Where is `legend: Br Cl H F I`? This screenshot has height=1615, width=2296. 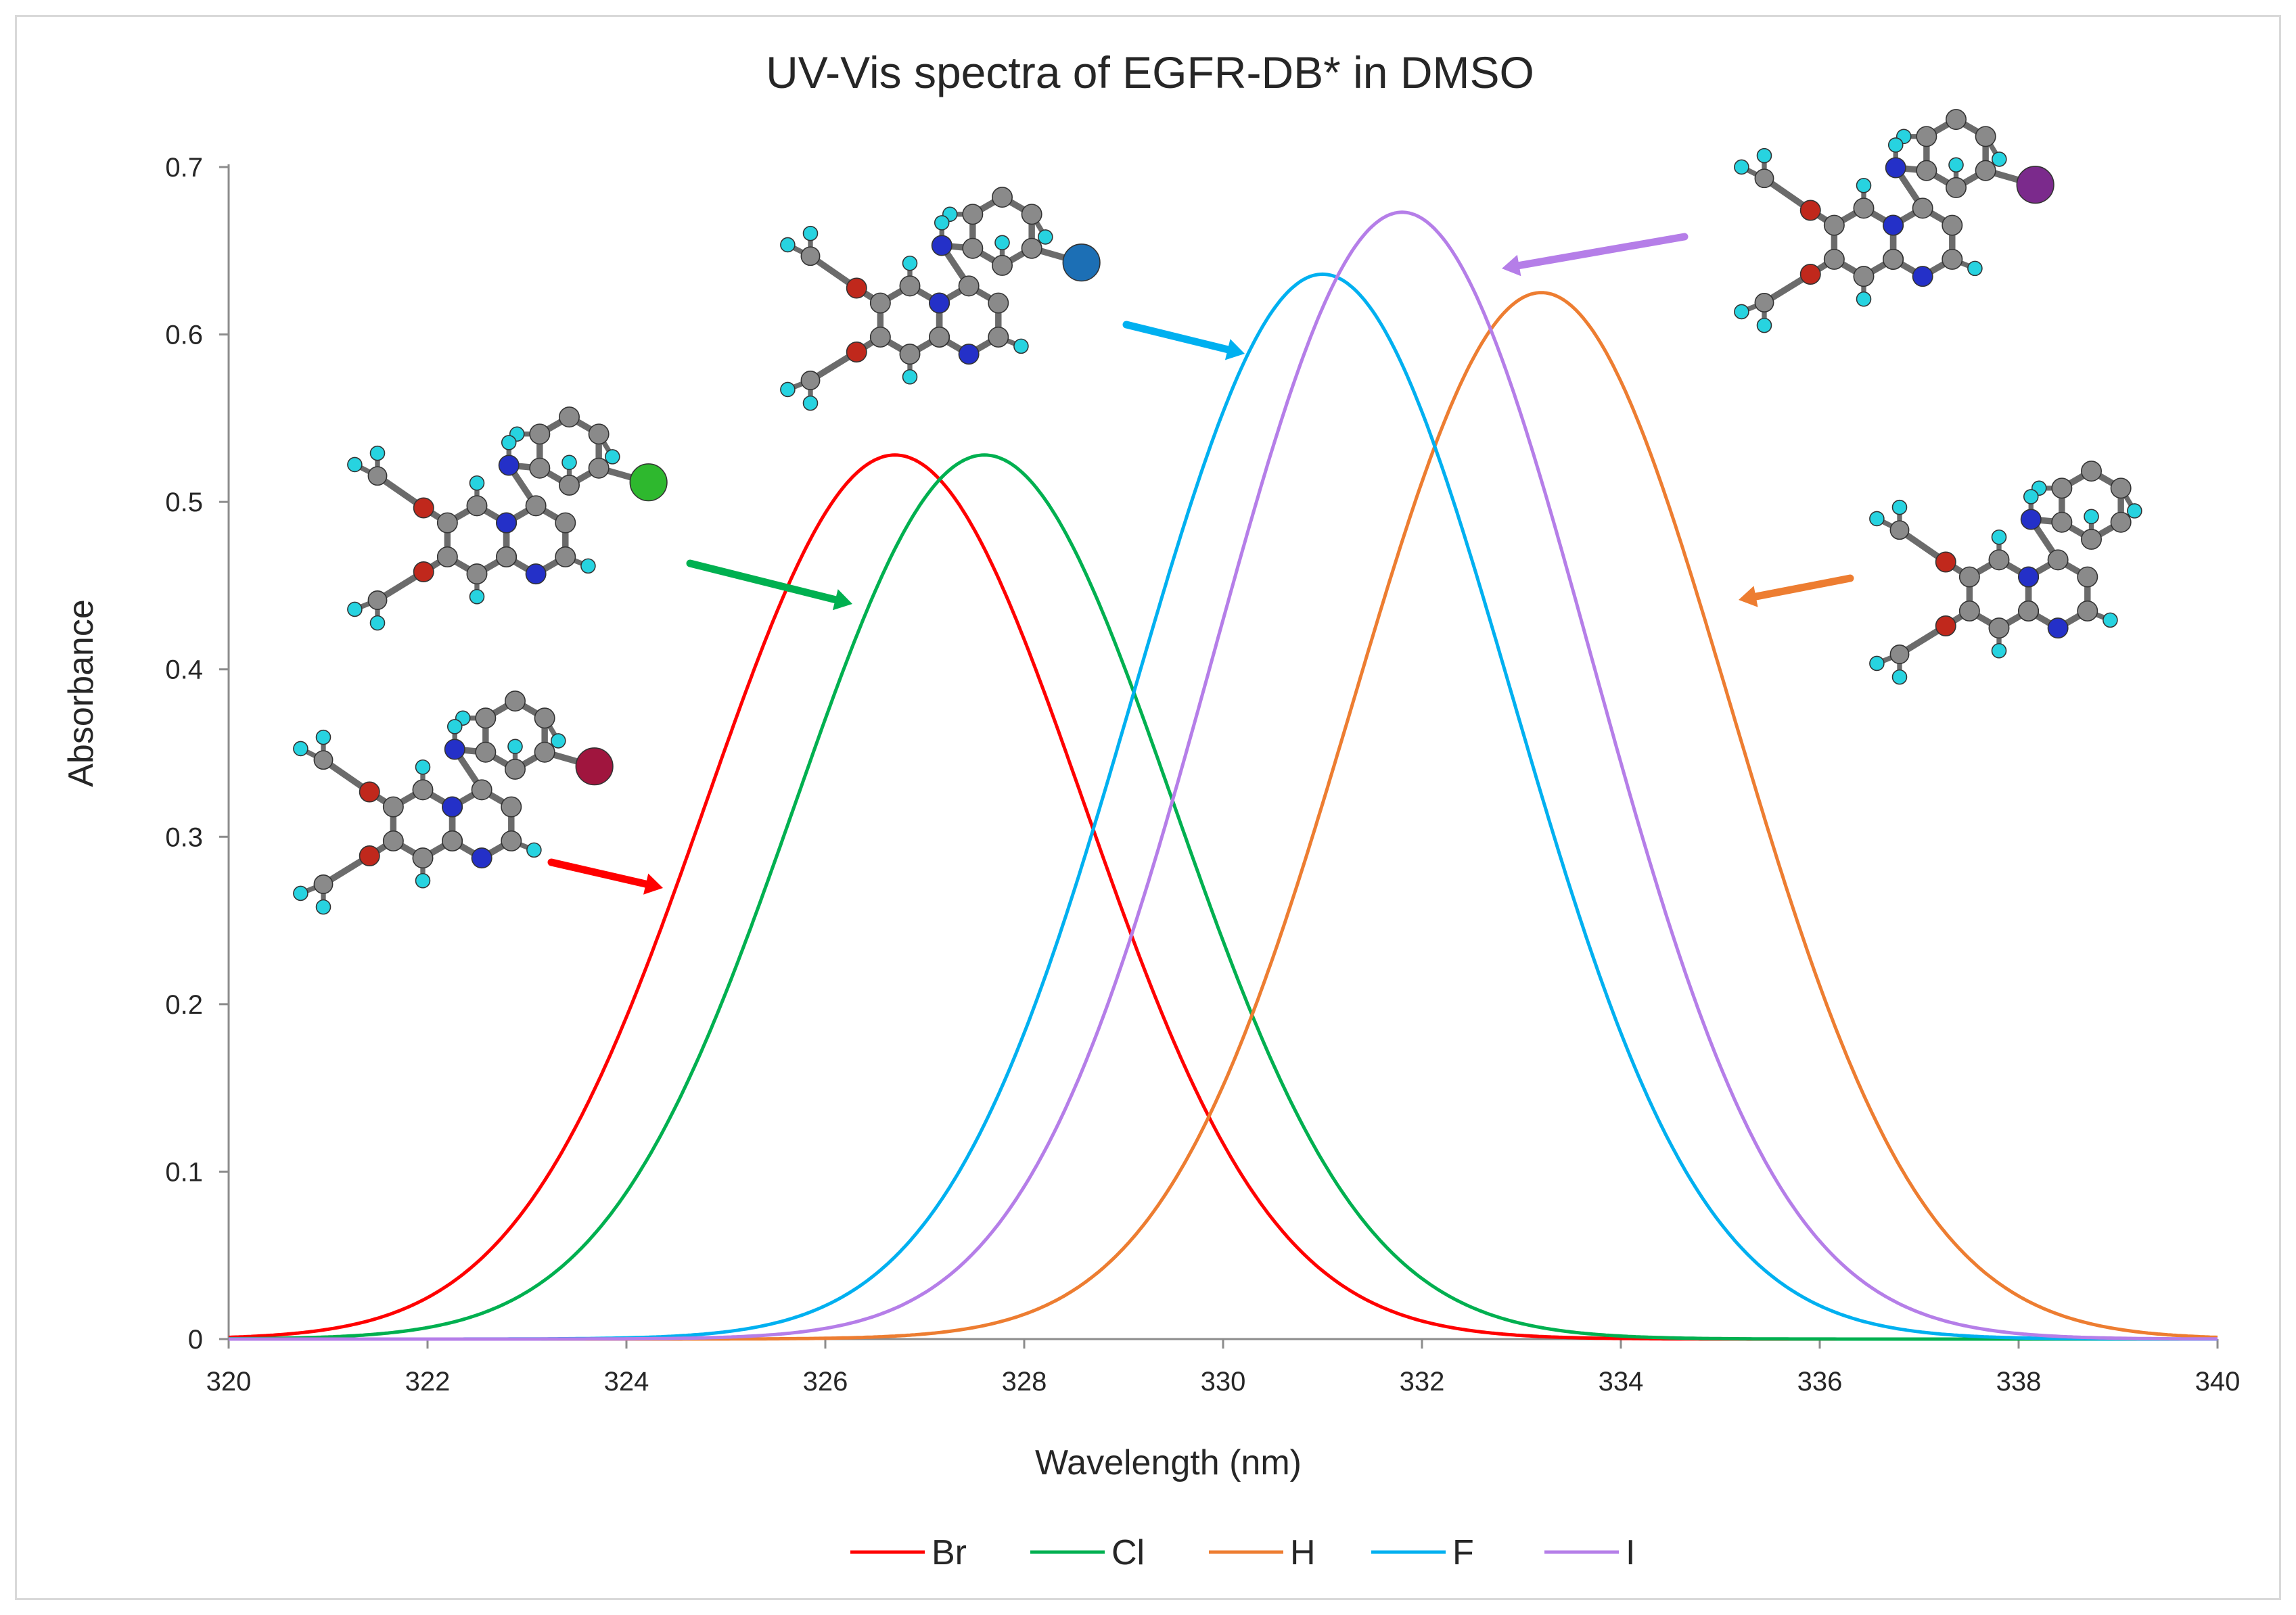
legend: Br Cl H F I is located at coordinates (1242, 1553).